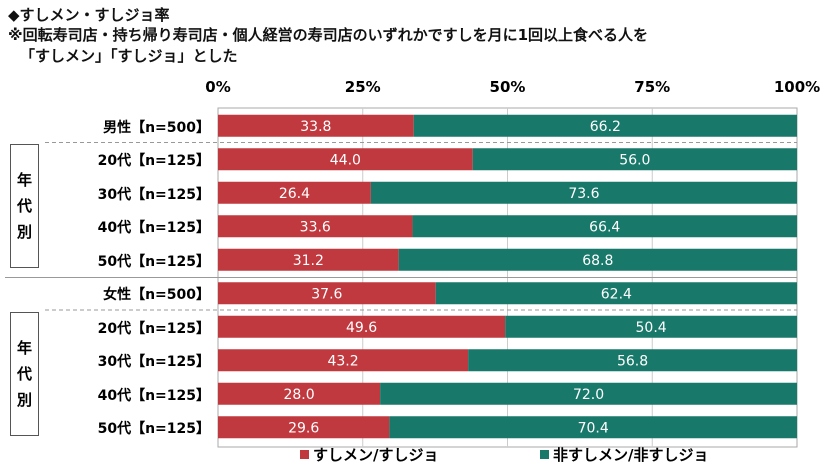 The width and height of the screenshot is (840, 469). I want to click on age-group-box-female: 年 代 別, so click(24, 374).